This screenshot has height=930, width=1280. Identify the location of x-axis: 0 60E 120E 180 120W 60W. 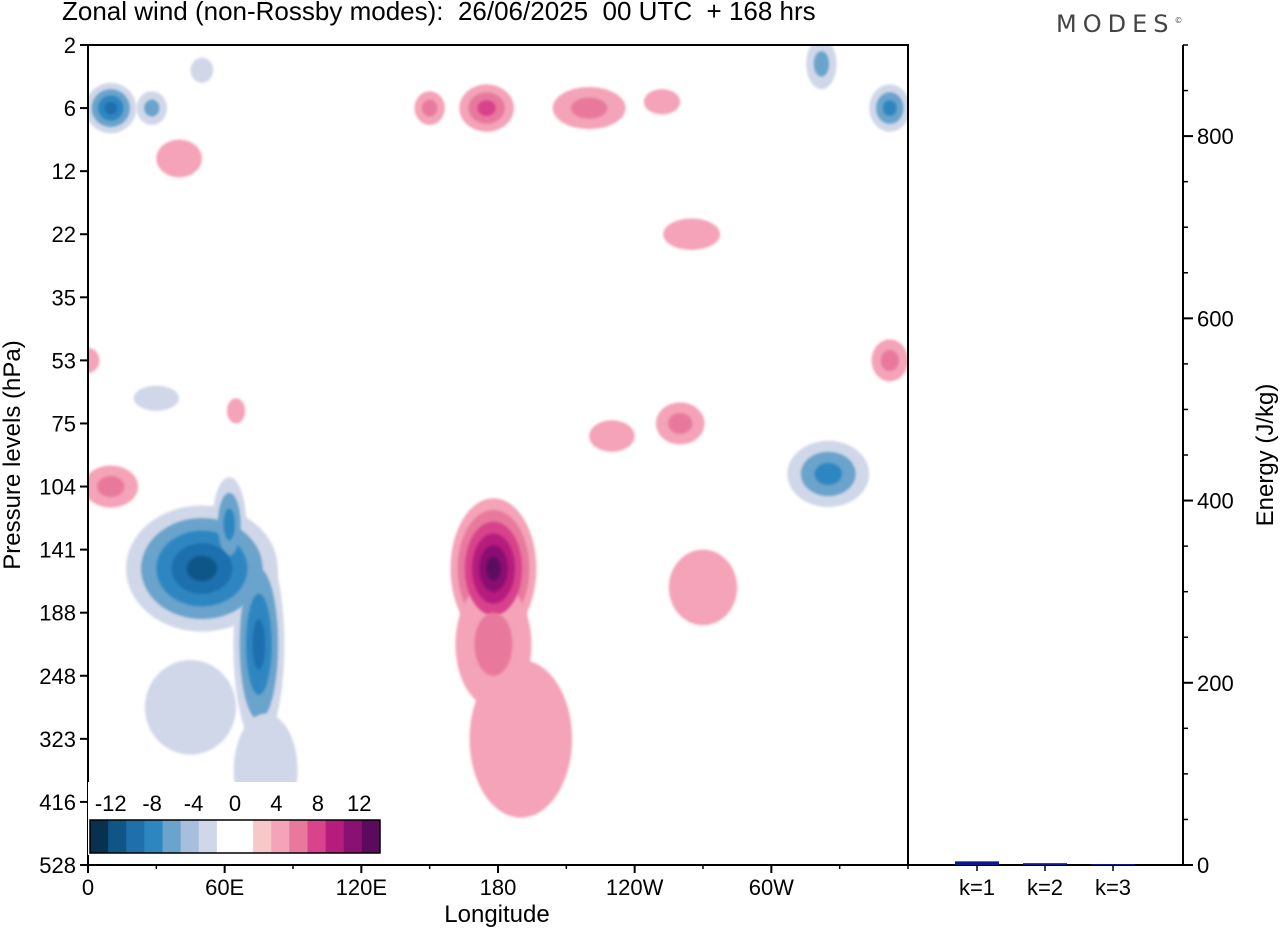
(495, 882).